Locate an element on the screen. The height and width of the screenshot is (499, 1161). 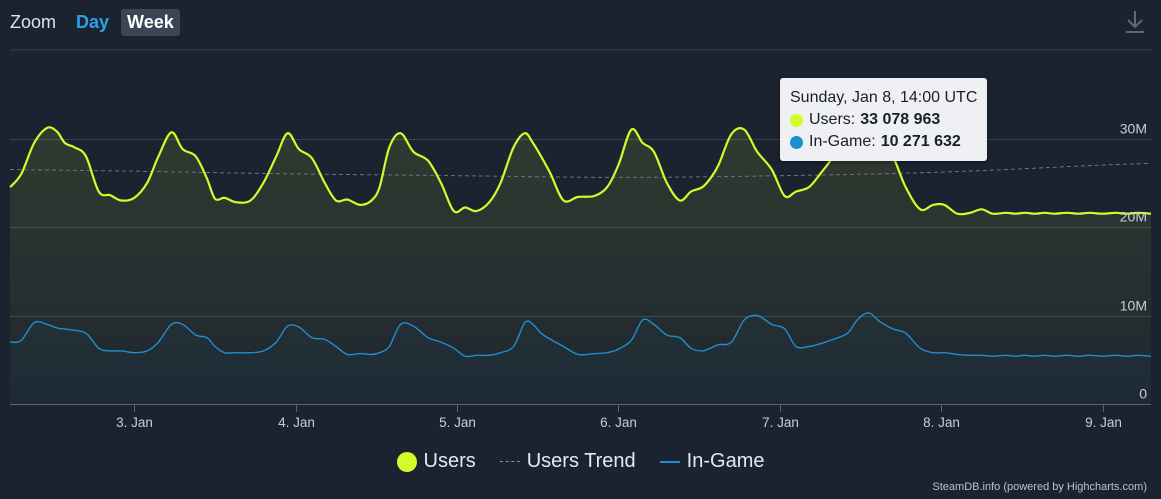
legend-trend-label: Users Trend is located at coordinates (581, 461).